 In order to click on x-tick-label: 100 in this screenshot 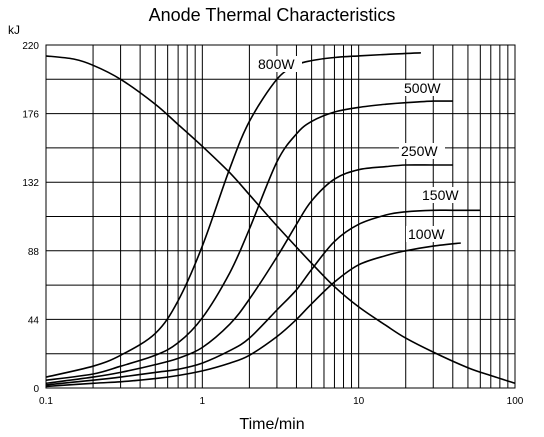, I will do `click(515, 401)`.